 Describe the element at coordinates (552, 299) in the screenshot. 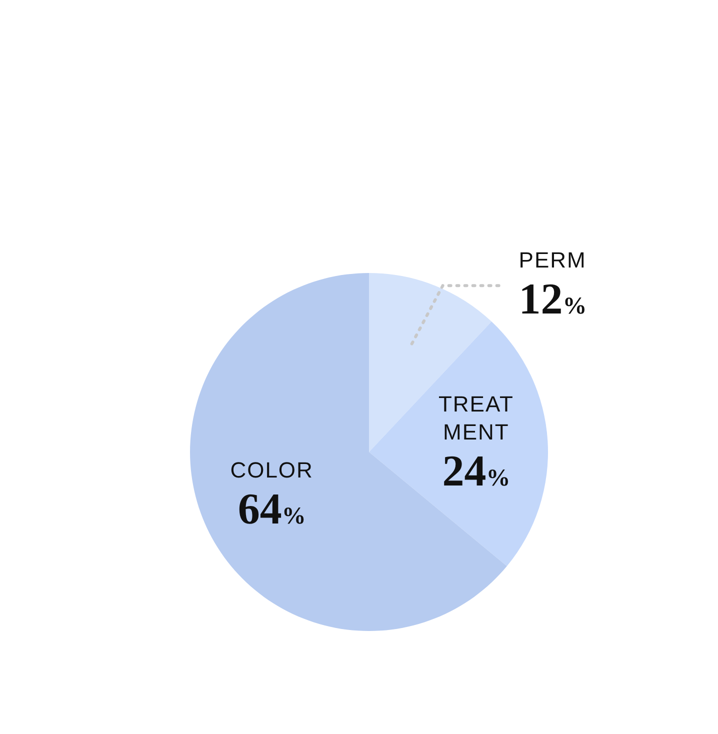

I see `data-label: 12%` at that location.